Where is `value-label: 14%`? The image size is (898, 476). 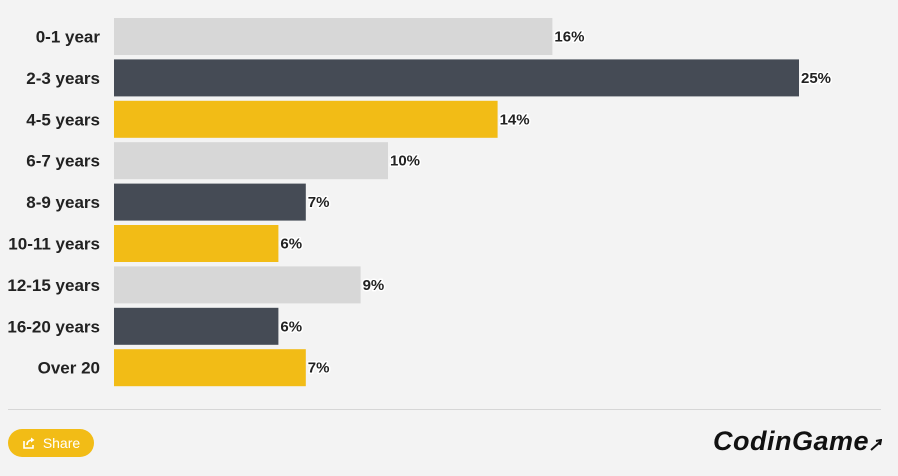 value-label: 14% is located at coordinates (515, 119).